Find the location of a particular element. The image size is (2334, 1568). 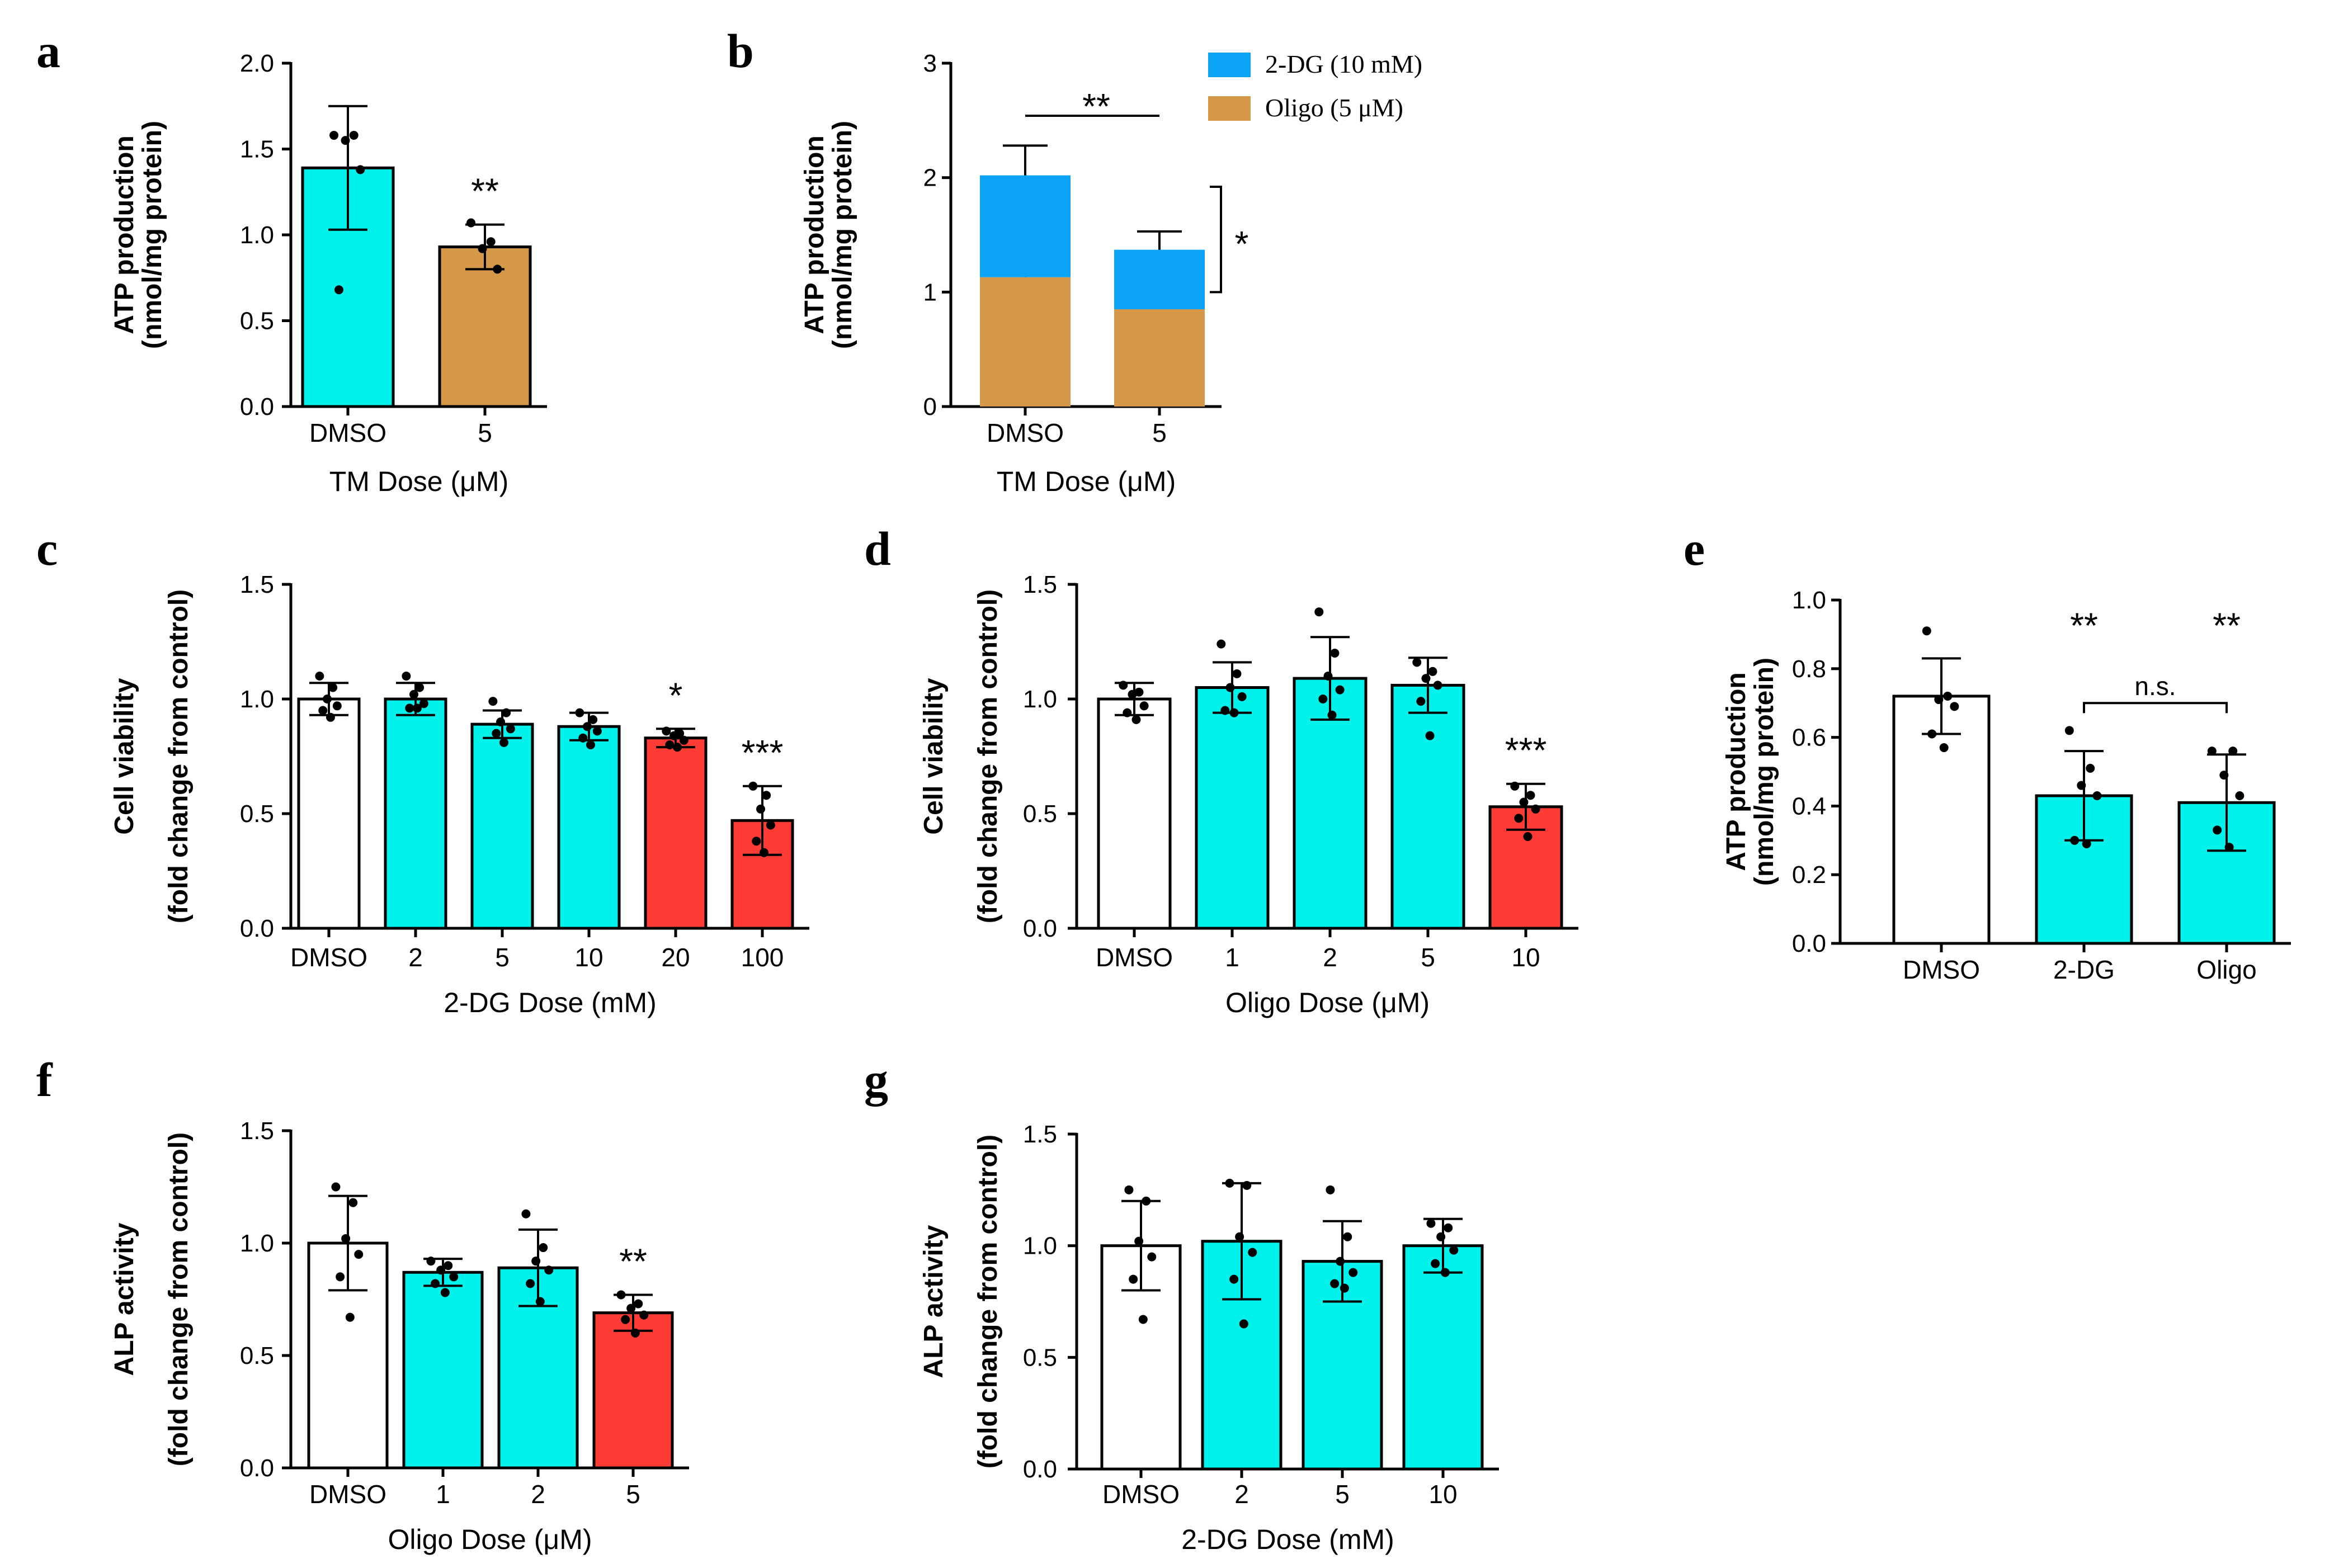

y-tick-label: 0.4 is located at coordinates (1809, 806).